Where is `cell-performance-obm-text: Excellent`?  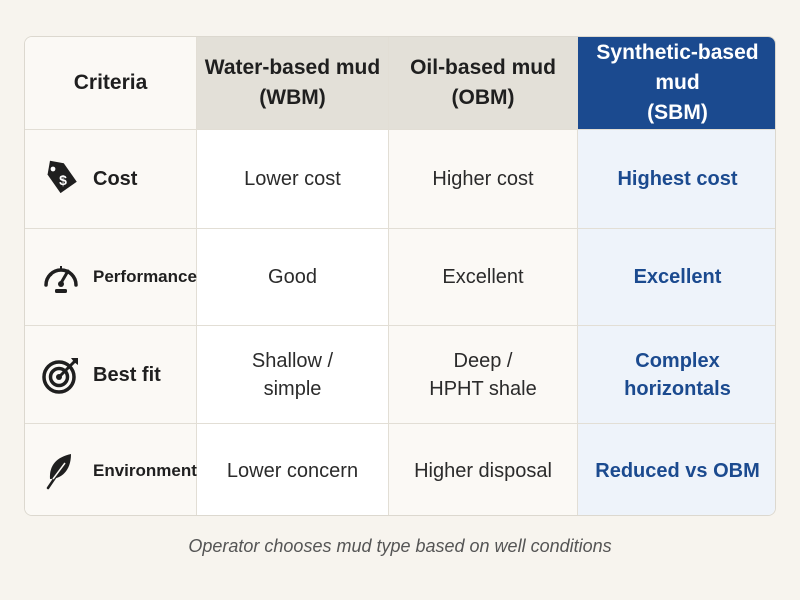 cell-performance-obm-text: Excellent is located at coordinates (483, 277).